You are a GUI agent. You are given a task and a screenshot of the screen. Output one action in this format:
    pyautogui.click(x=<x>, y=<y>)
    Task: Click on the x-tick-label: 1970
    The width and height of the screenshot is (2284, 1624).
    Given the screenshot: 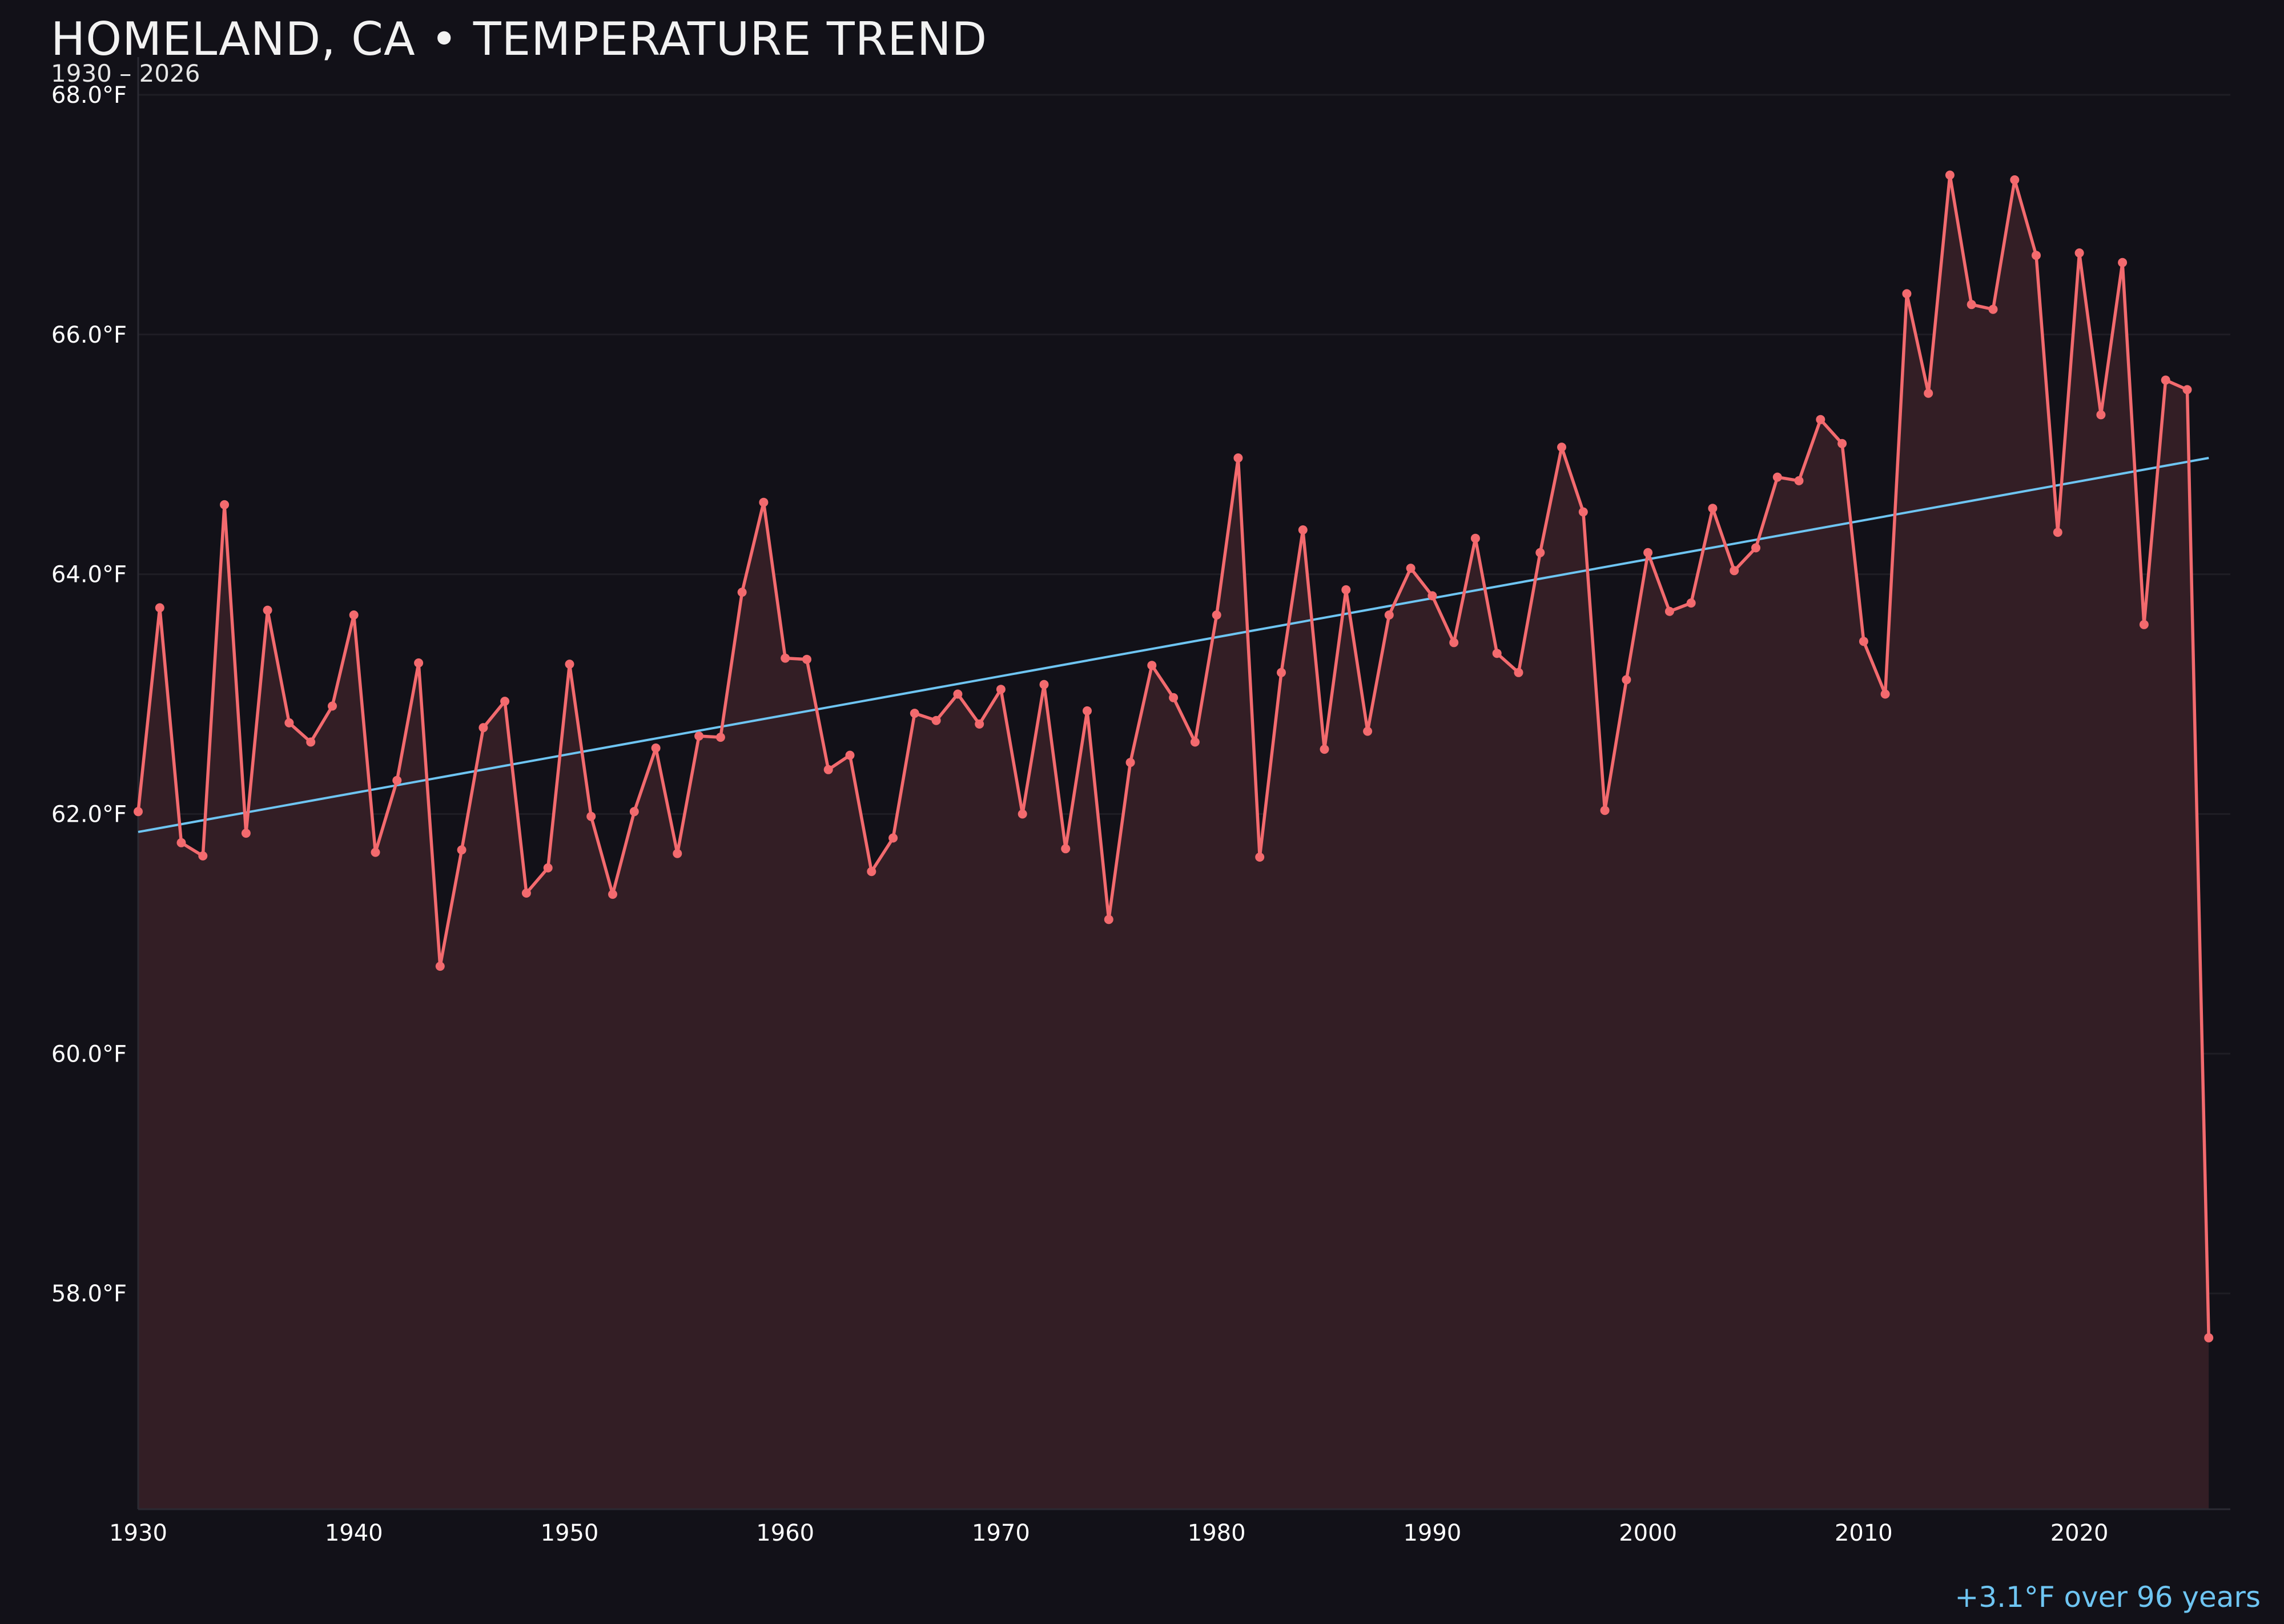 What is the action you would take?
    pyautogui.click(x=1001, y=1533)
    